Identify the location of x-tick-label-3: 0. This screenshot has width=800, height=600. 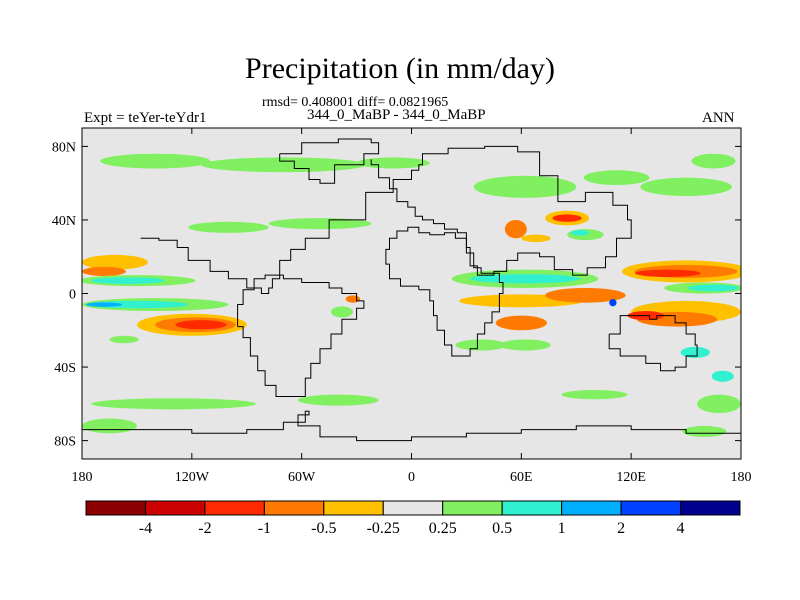
(411, 477).